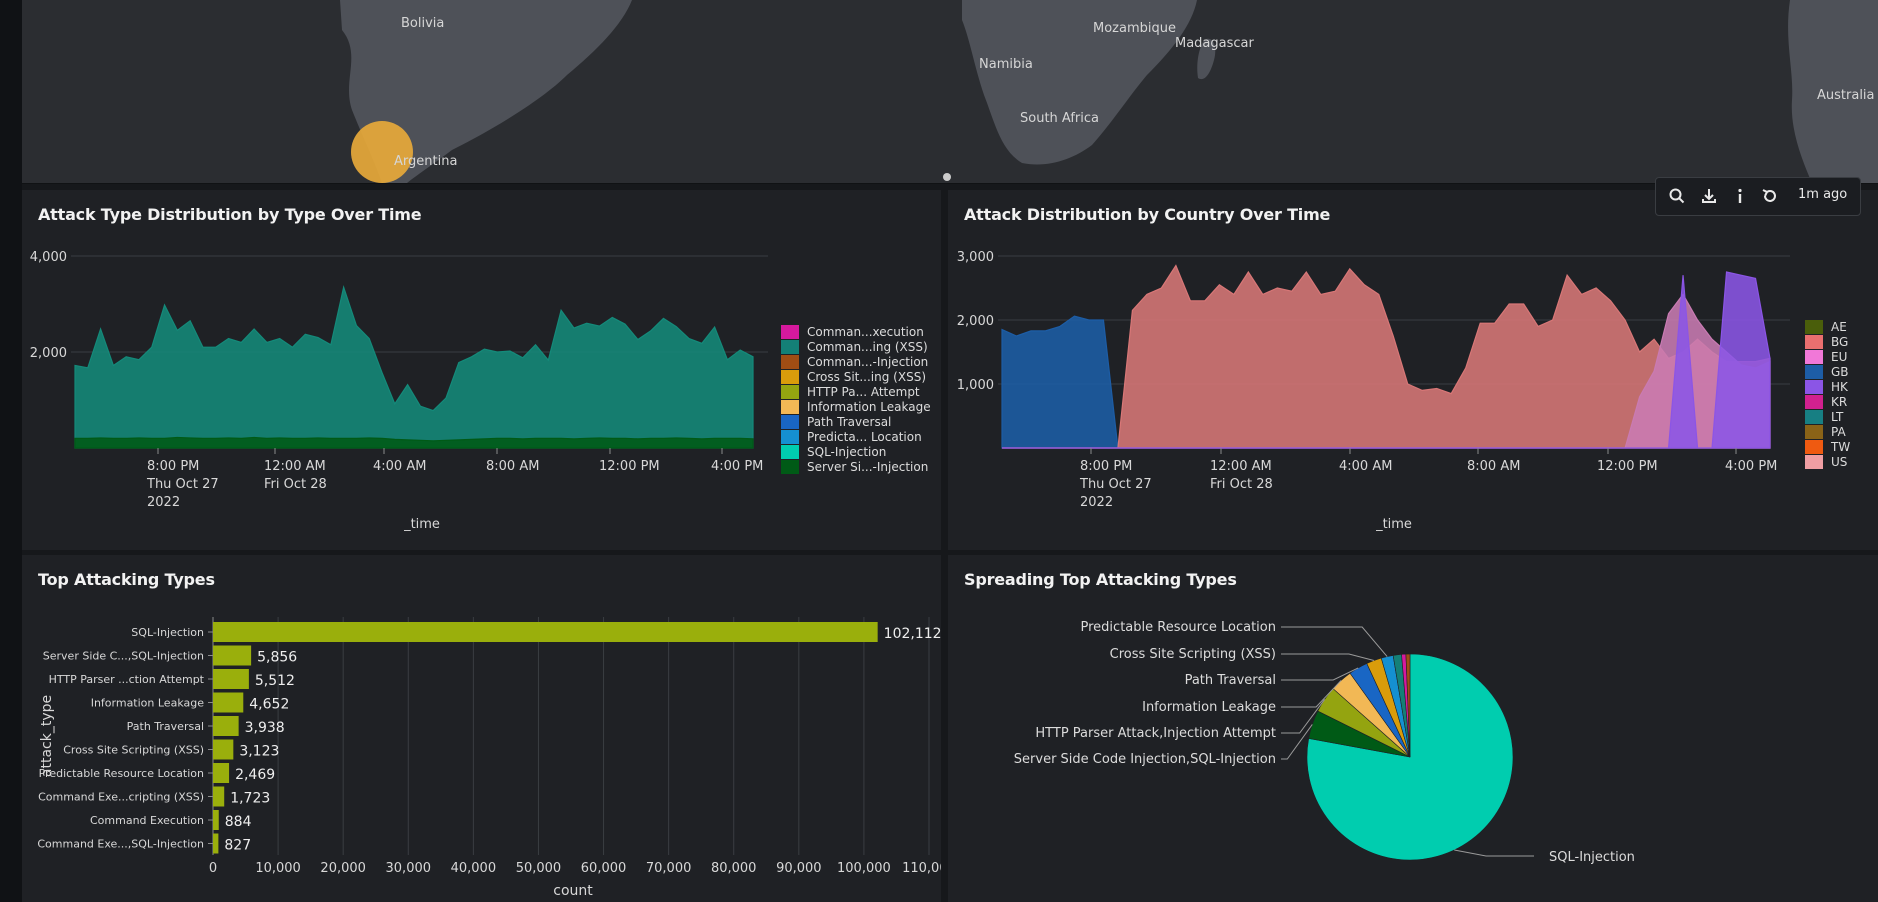 The width and height of the screenshot is (1878, 902). I want to click on x-tick-label: 10,000, so click(278, 868).